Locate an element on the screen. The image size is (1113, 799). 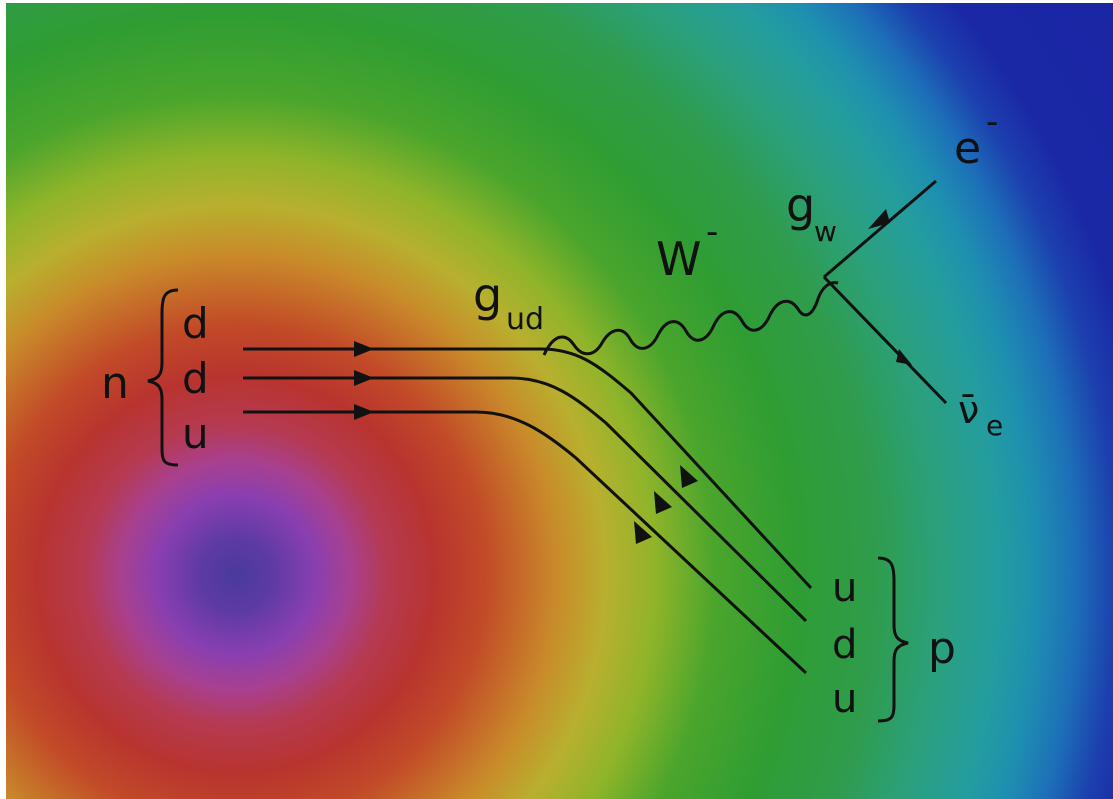
neutron-quark-2: d is located at coordinates (195, 378).